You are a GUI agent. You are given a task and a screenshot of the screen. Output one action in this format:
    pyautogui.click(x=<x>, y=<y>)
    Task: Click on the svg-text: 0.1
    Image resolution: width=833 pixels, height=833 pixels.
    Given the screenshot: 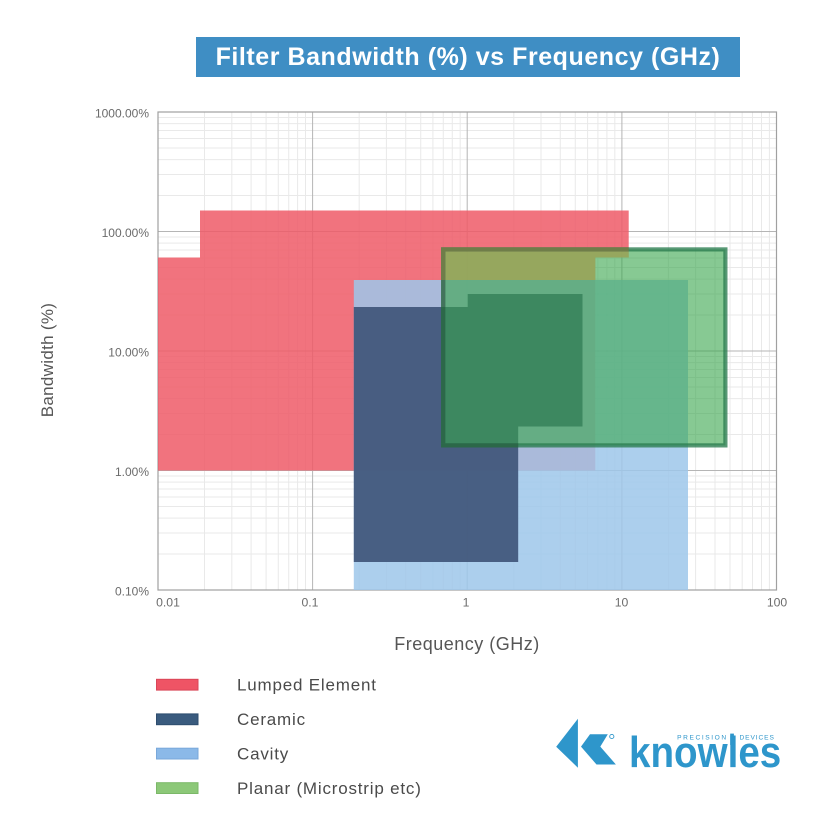 What is the action you would take?
    pyautogui.click(x=310, y=602)
    